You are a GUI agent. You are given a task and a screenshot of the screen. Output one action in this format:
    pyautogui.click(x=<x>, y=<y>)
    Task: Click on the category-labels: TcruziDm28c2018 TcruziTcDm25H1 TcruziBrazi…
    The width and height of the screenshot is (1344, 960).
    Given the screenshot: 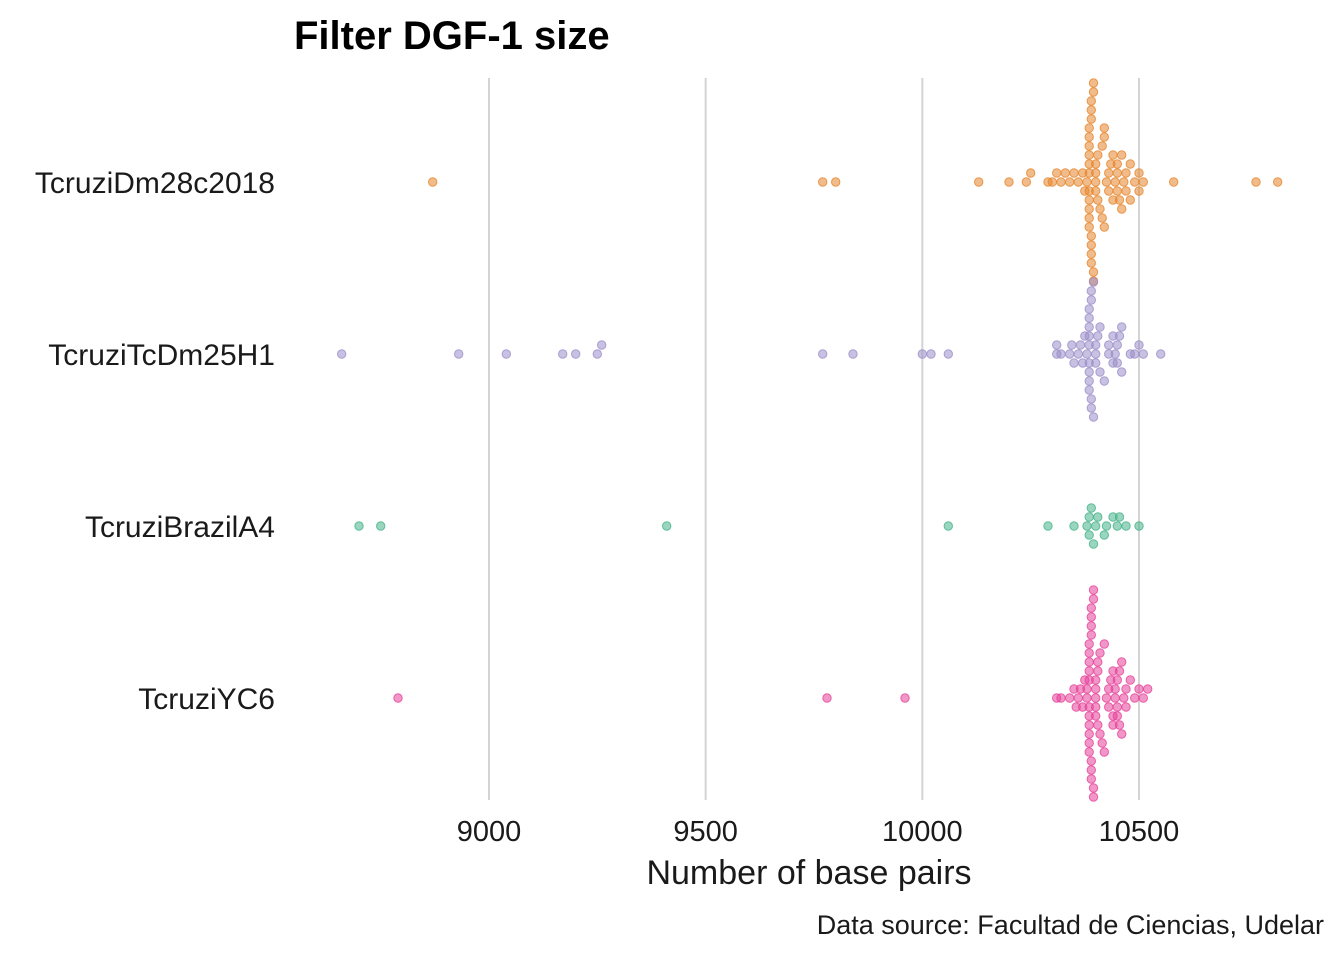 What is the action you would take?
    pyautogui.click(x=155, y=441)
    